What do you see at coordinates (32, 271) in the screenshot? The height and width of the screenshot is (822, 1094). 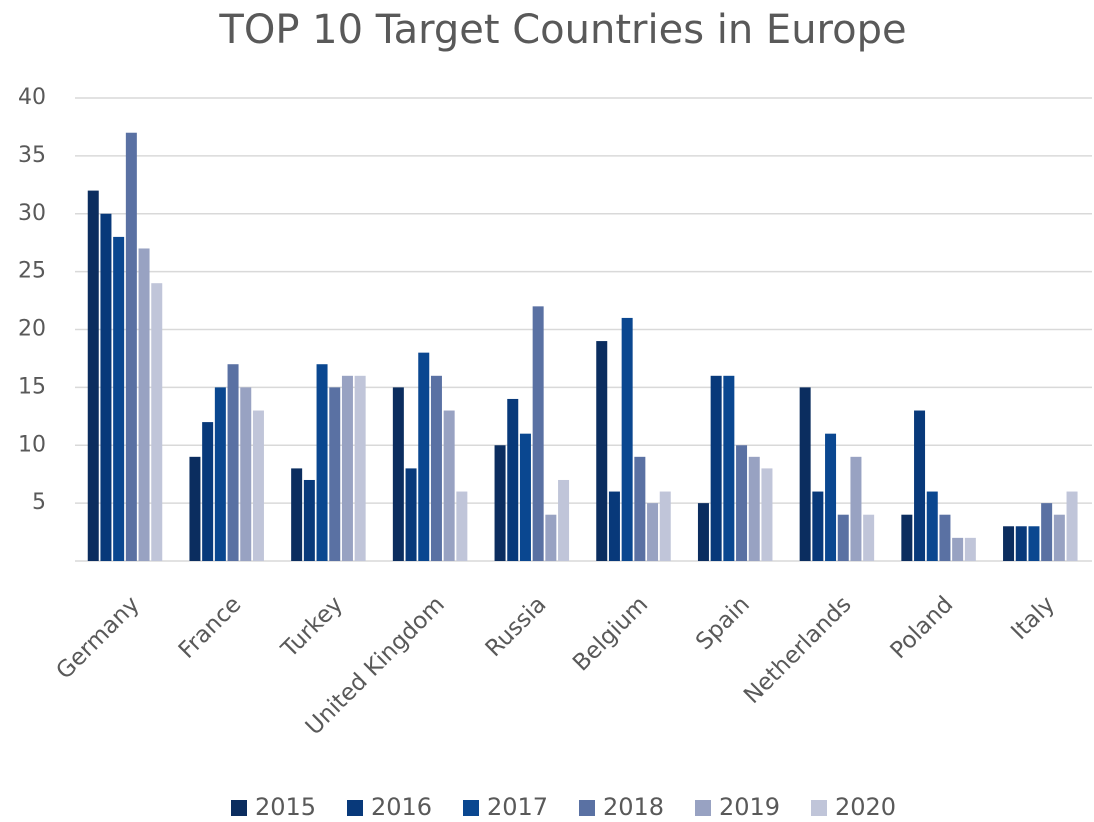 I see `y-tick-label: 25` at bounding box center [32, 271].